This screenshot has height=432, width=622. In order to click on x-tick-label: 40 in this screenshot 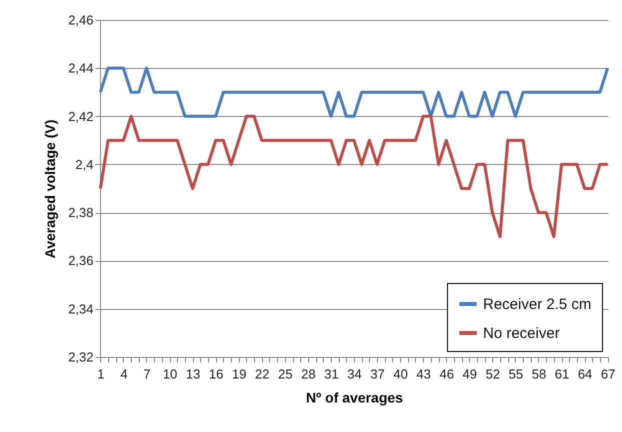, I will do `click(400, 374)`.